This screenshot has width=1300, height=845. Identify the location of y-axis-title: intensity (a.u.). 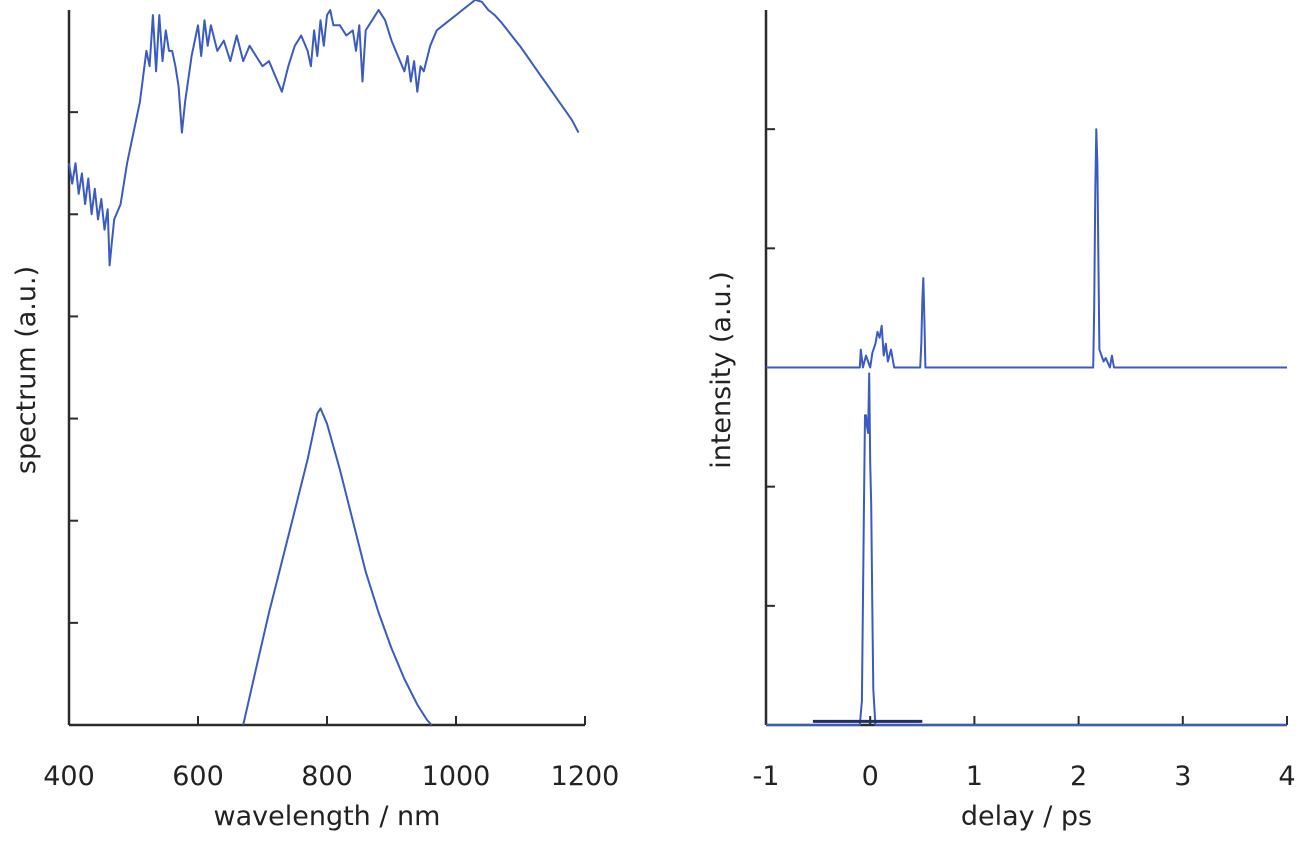
(721, 370).